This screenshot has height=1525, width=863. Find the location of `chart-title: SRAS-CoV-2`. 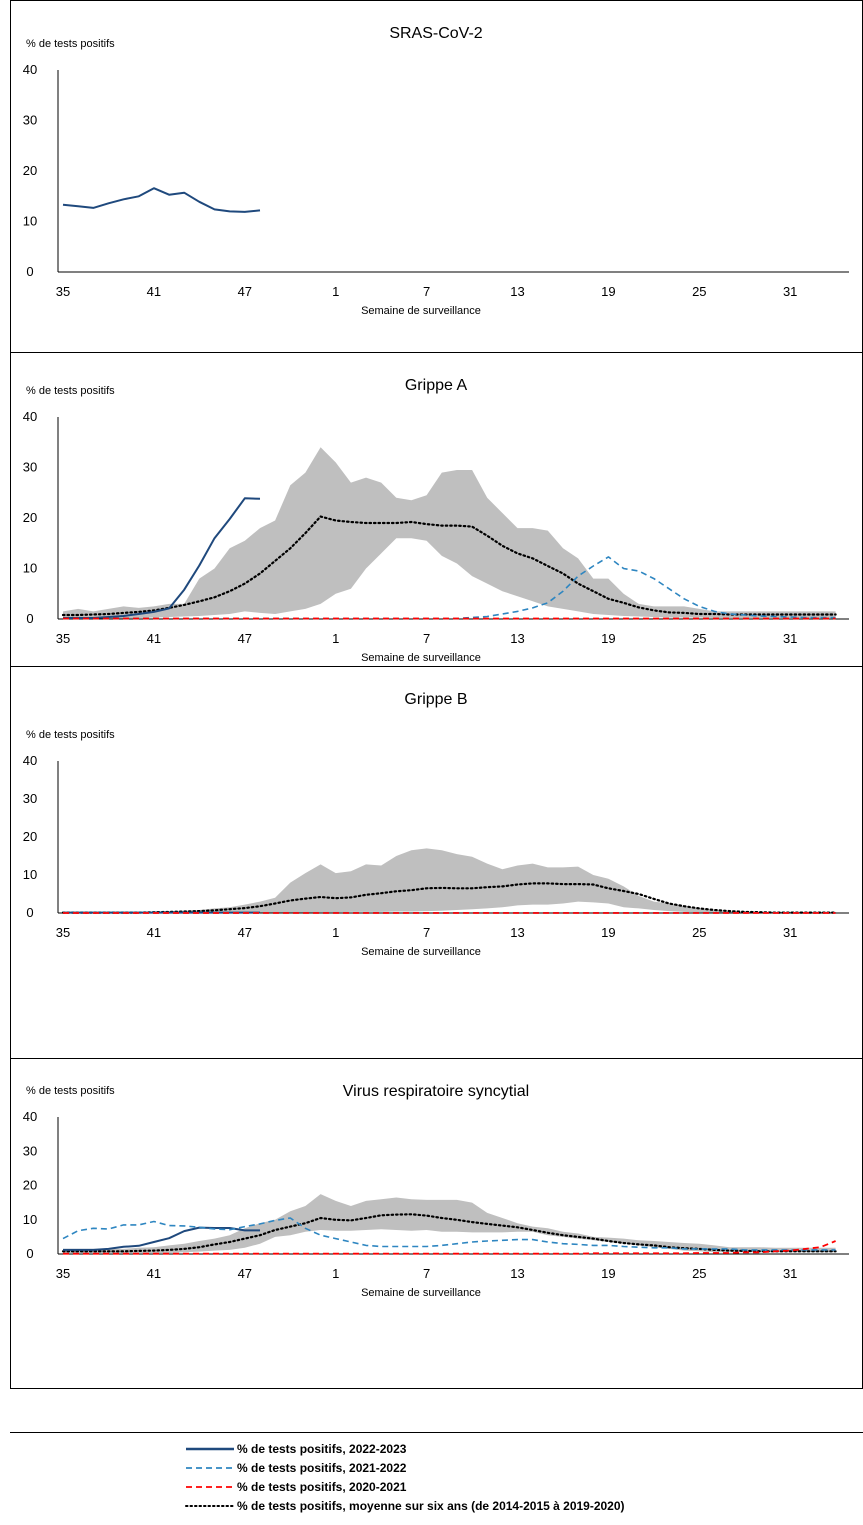

chart-title: SRAS-CoV-2 is located at coordinates (435, 33).